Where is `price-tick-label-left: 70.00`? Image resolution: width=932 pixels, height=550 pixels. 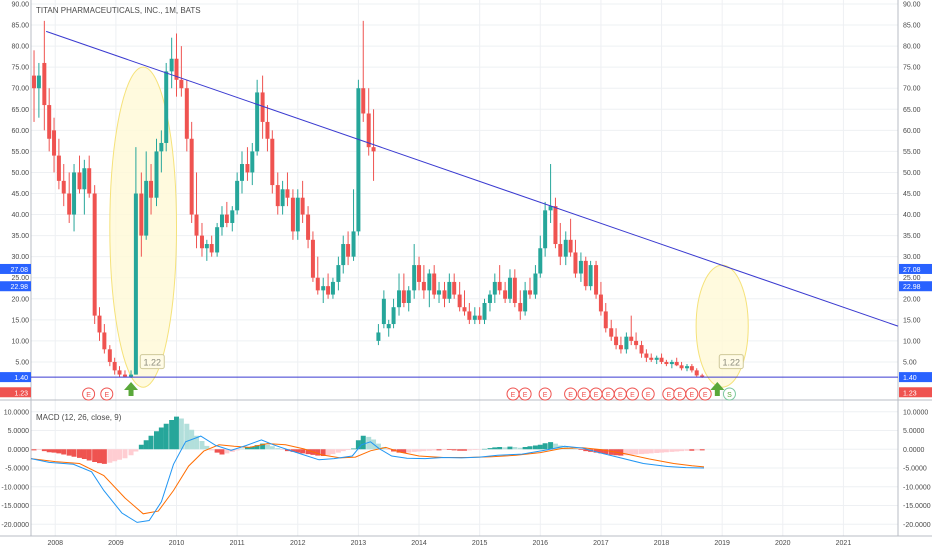 price-tick-label-left: 70.00 is located at coordinates (20, 89).